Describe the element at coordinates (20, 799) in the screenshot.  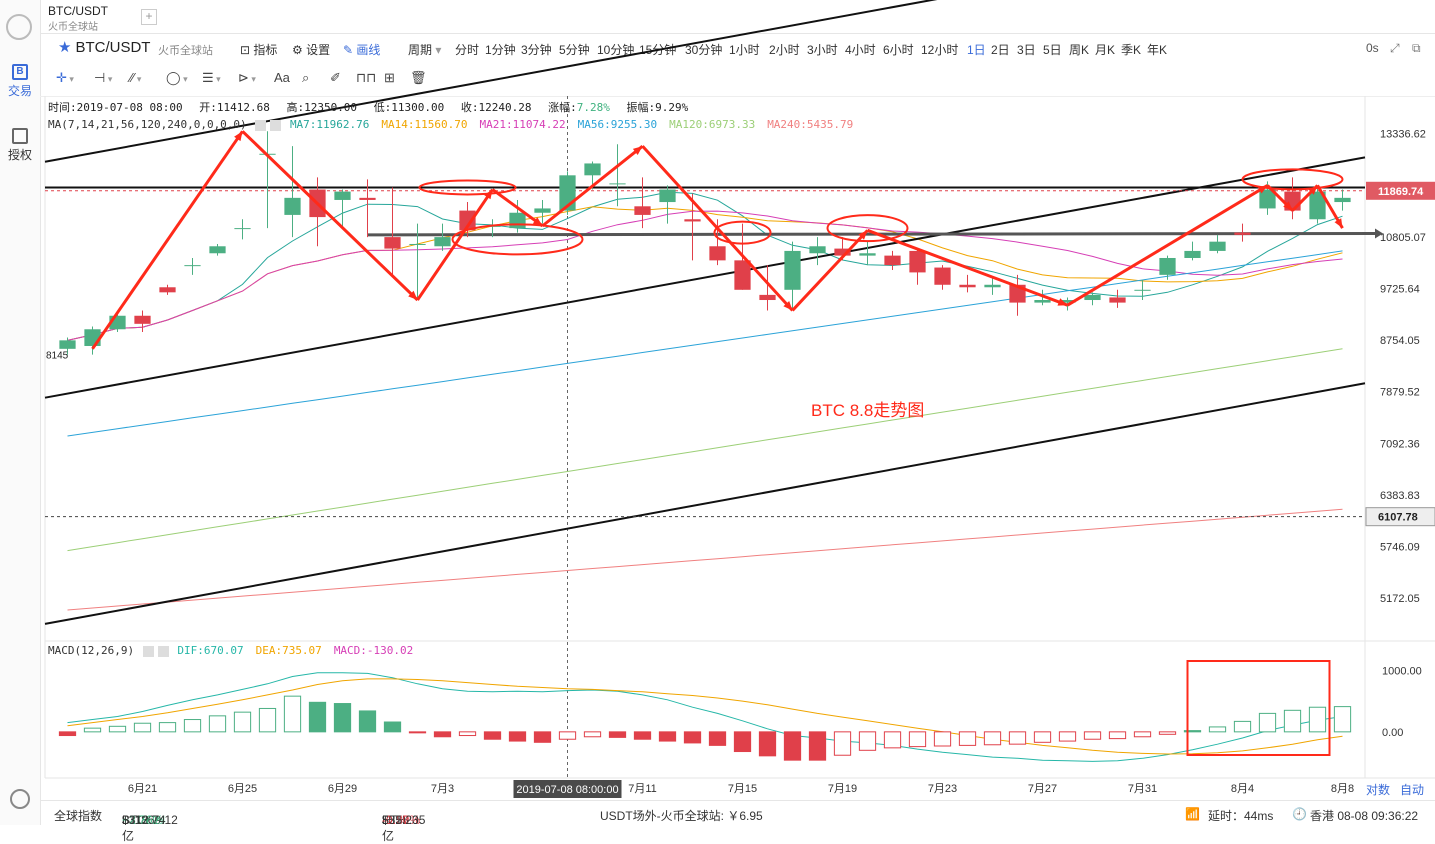
I see `settings-gear-icon` at that location.